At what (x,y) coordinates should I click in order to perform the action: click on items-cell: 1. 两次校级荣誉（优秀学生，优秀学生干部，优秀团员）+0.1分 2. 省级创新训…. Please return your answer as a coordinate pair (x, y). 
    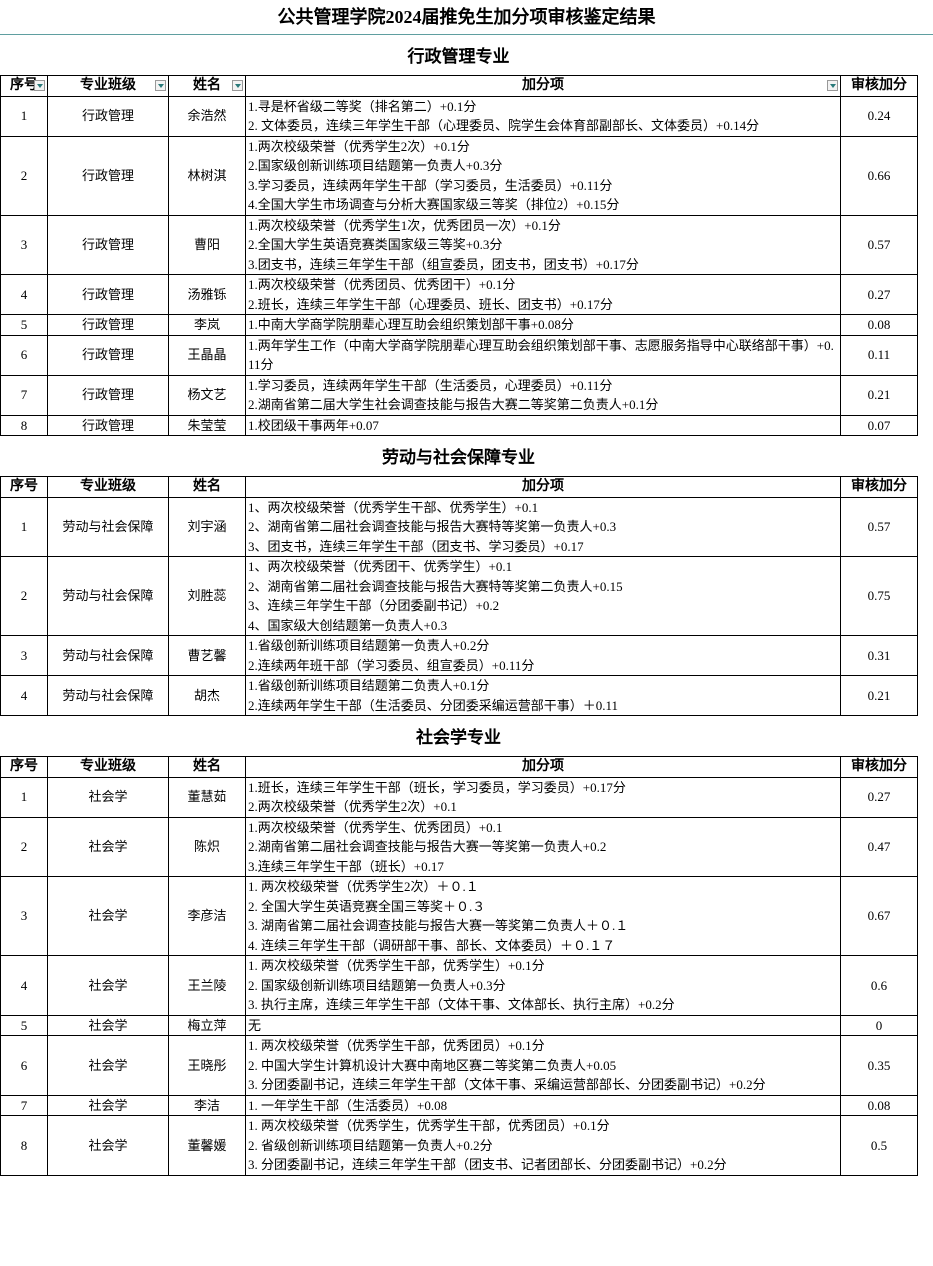
    Looking at the image, I should click on (543, 1145).